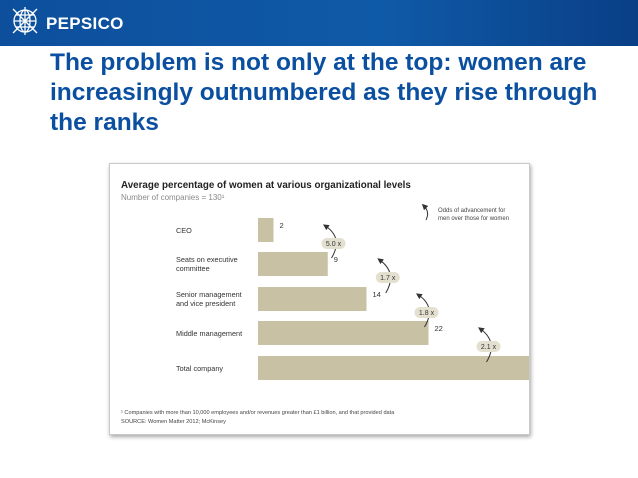 This screenshot has height=478, width=638. Describe the element at coordinates (319, 23) in the screenshot. I see `header-banner: PEPSICO` at that location.